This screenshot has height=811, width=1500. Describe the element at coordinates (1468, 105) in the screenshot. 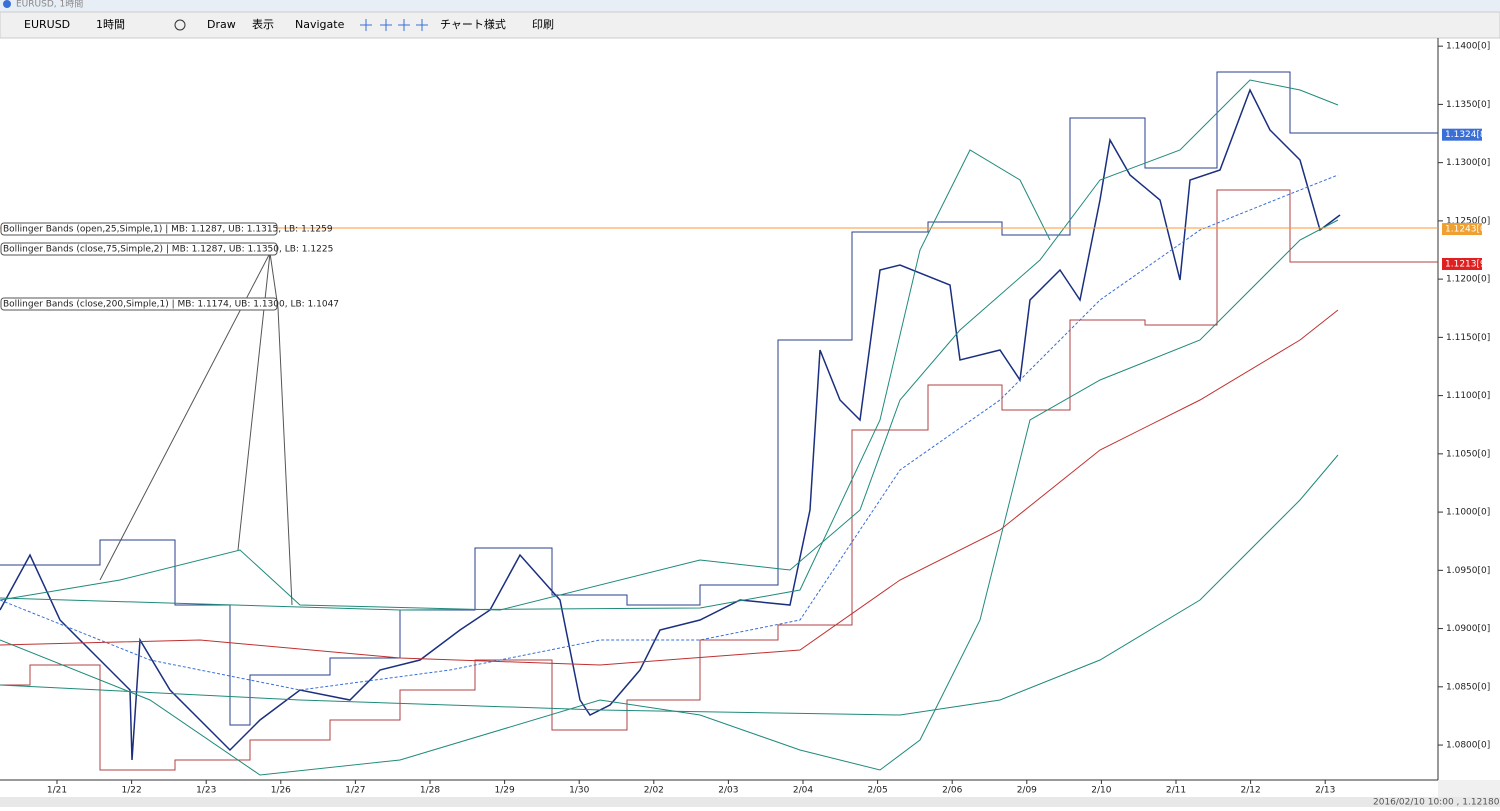

I see `price-tick-label: 1.1350[0]` at that location.